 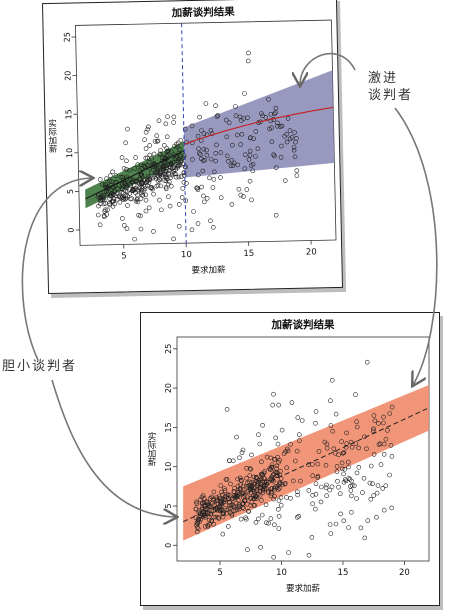 I want to click on arrow-timid-to-bottom, so click(x=113, y=448).